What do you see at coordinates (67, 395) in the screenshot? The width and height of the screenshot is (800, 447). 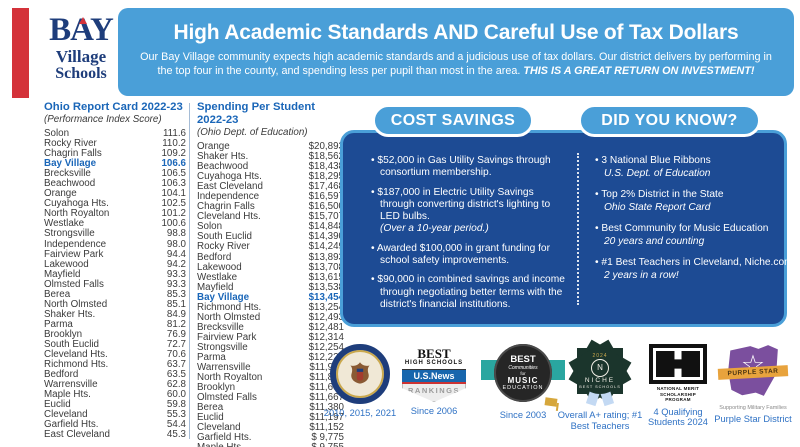 I see `district-name: Maple Hts.` at bounding box center [67, 395].